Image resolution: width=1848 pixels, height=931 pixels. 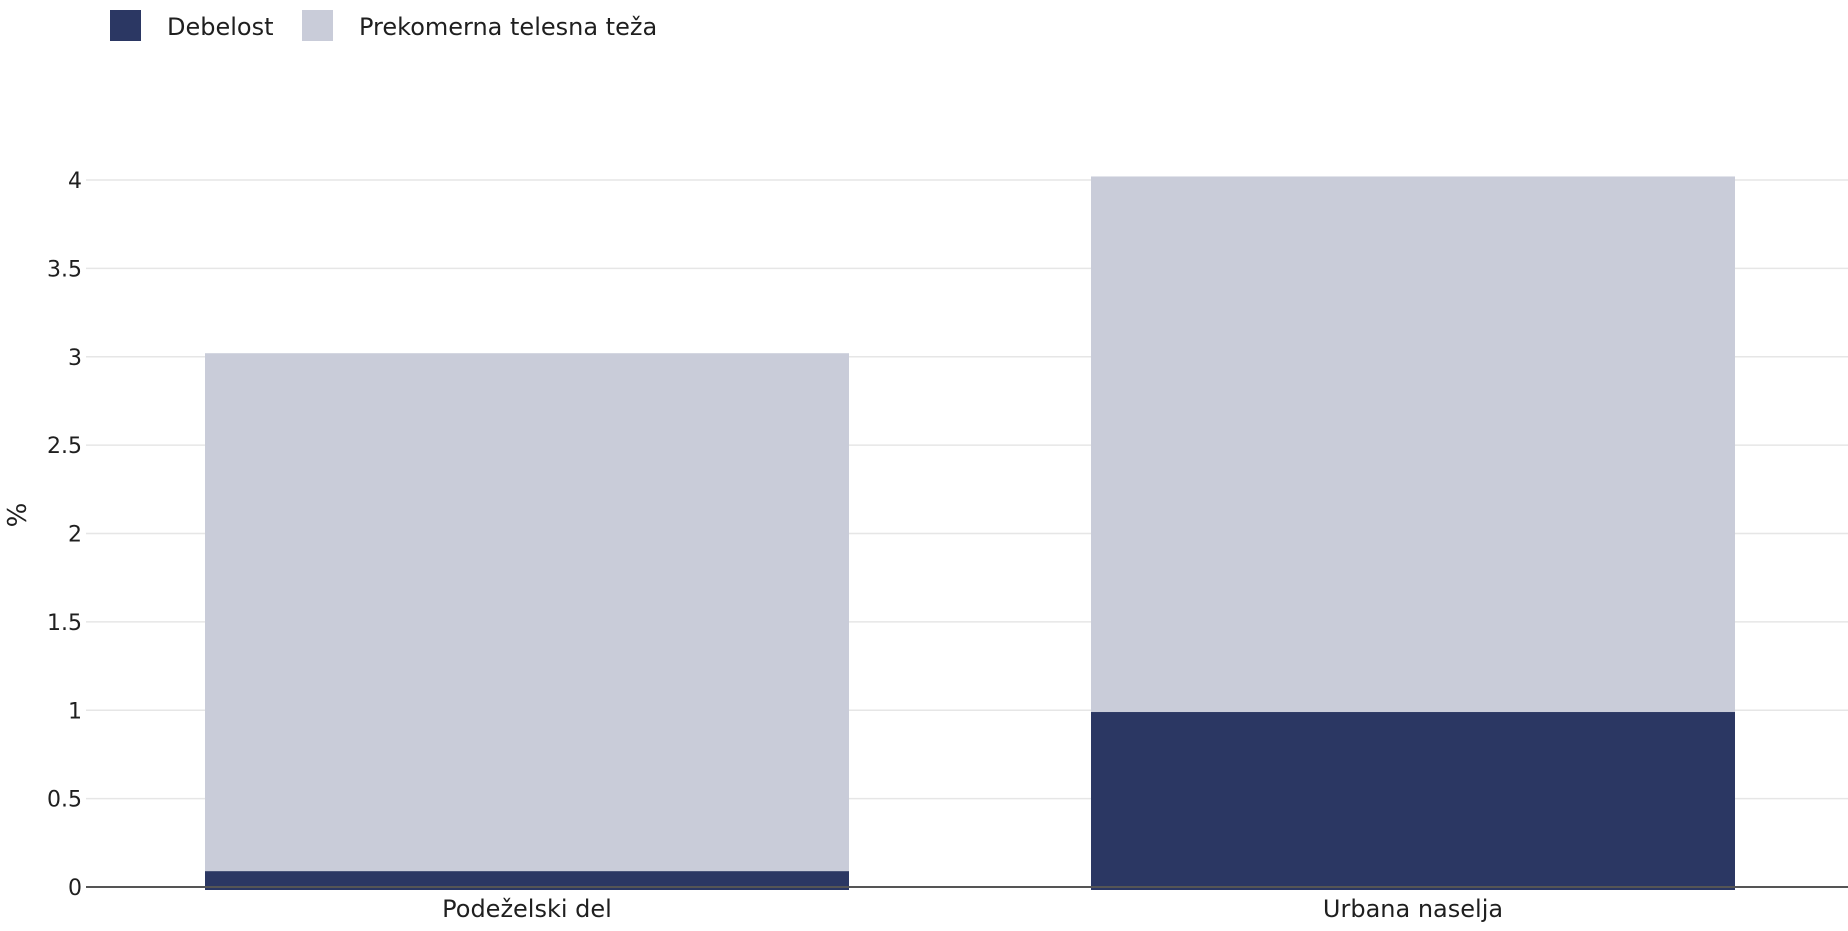 What do you see at coordinates (75, 535) in the screenshot?
I see `y-tick-label: 2` at bounding box center [75, 535].